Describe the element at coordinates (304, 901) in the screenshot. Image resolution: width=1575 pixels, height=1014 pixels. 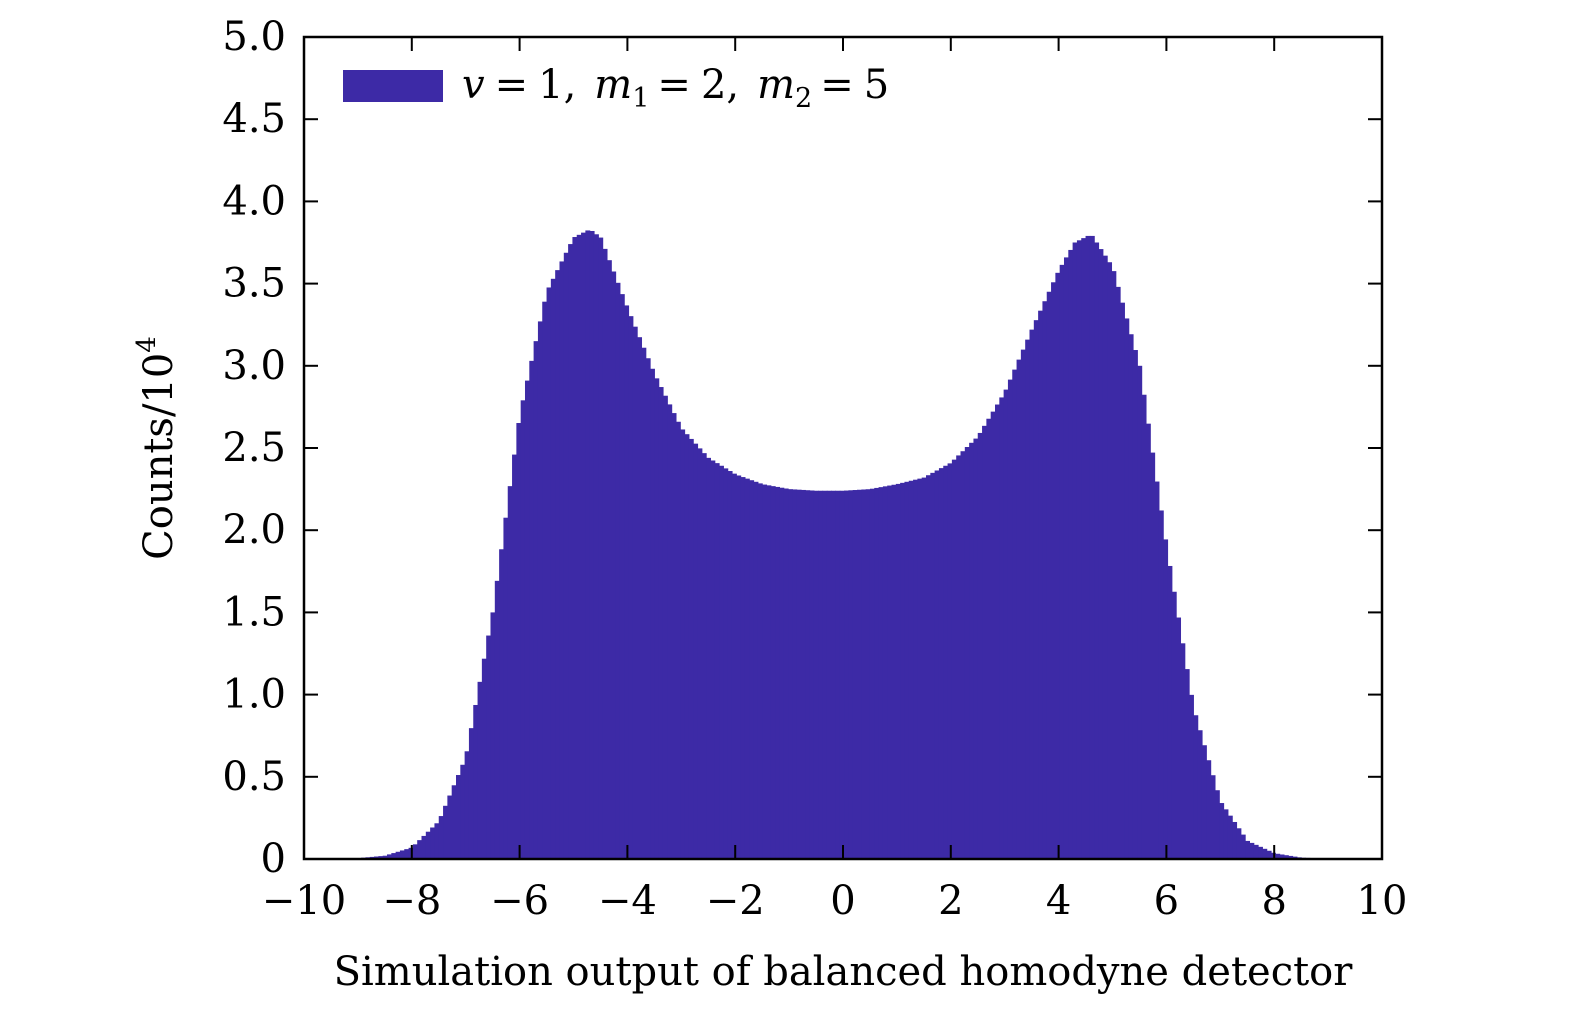
I see `x-tick-label: −10` at that location.